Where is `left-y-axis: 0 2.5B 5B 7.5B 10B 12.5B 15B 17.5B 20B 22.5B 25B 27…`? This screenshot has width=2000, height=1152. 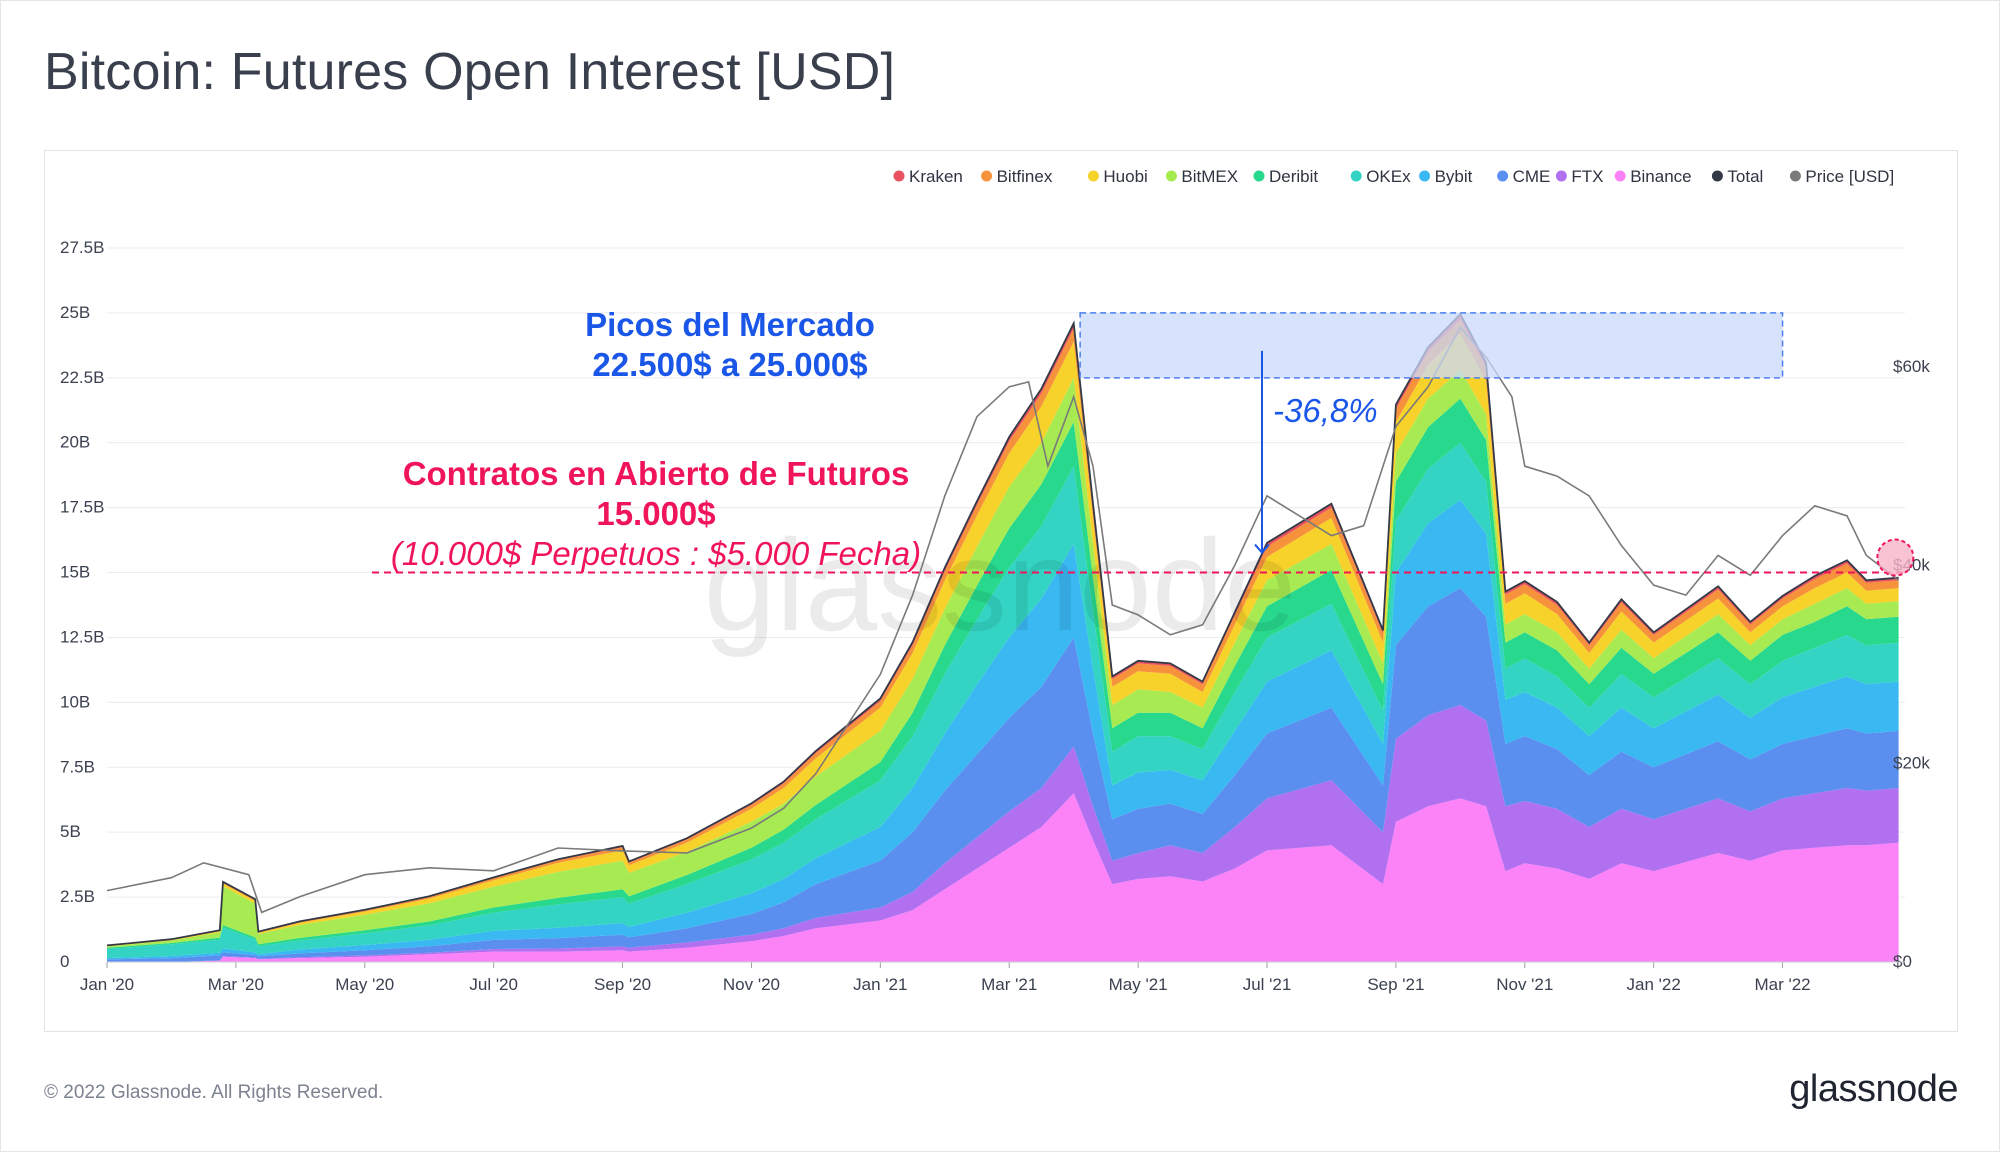
left-y-axis: 0 2.5B 5B 7.5B 10B 12.5B 15B 17.5B 20B 22.5B 25B 27… is located at coordinates (82, 604).